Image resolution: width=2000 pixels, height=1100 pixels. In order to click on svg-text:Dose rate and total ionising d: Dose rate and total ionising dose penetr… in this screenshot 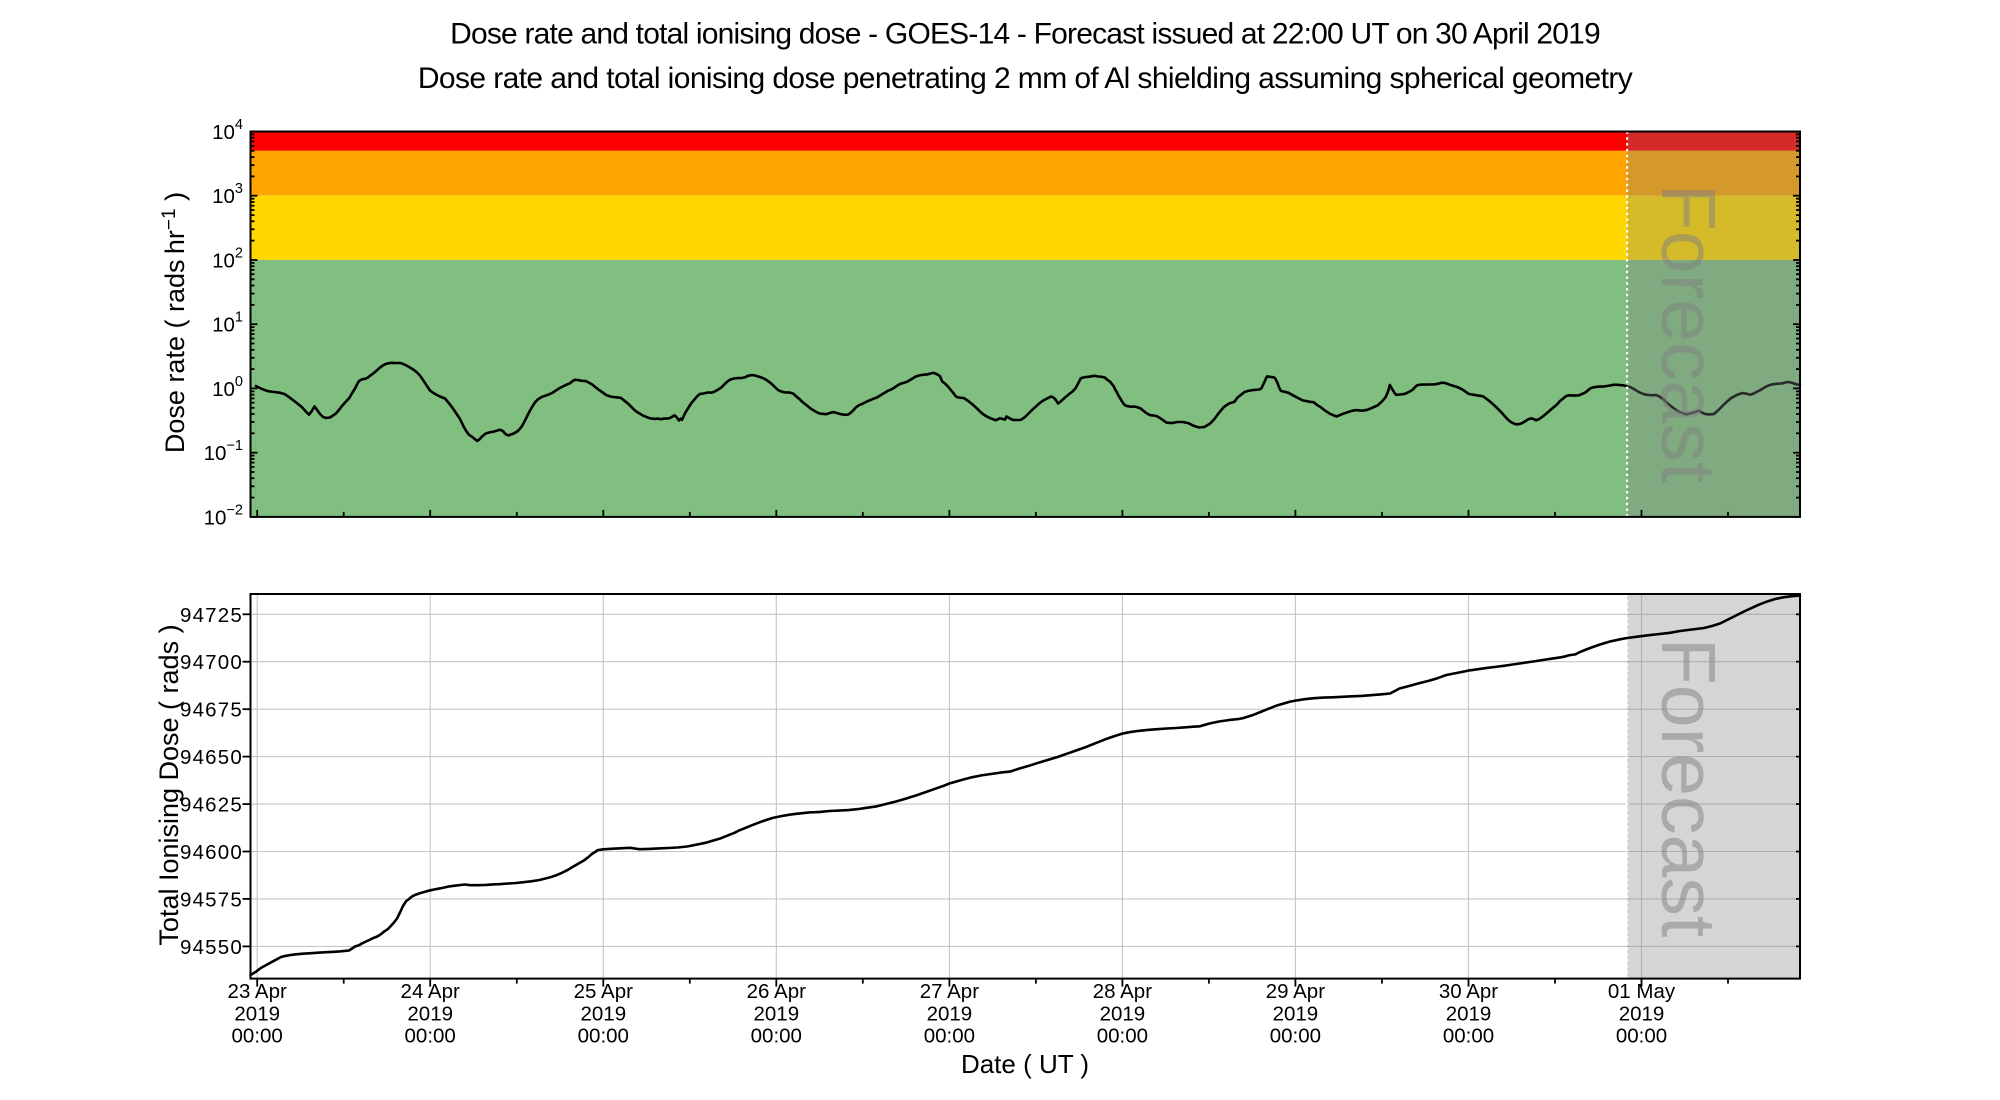, I will do `click(1025, 78)`.